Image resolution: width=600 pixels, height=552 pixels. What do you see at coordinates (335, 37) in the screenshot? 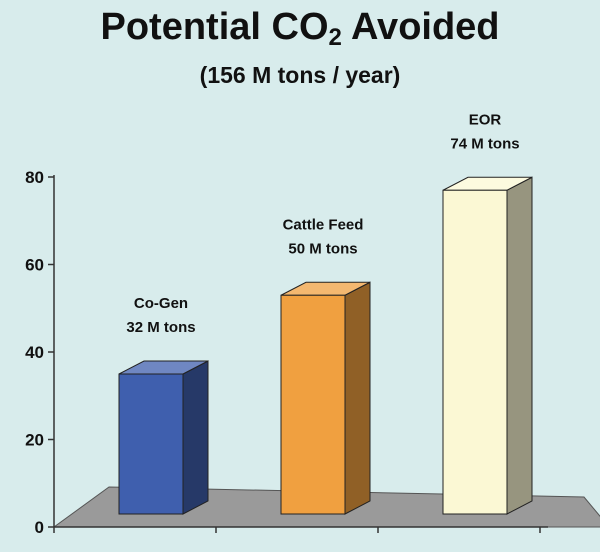
I see `title-subscript: 2` at bounding box center [335, 37].